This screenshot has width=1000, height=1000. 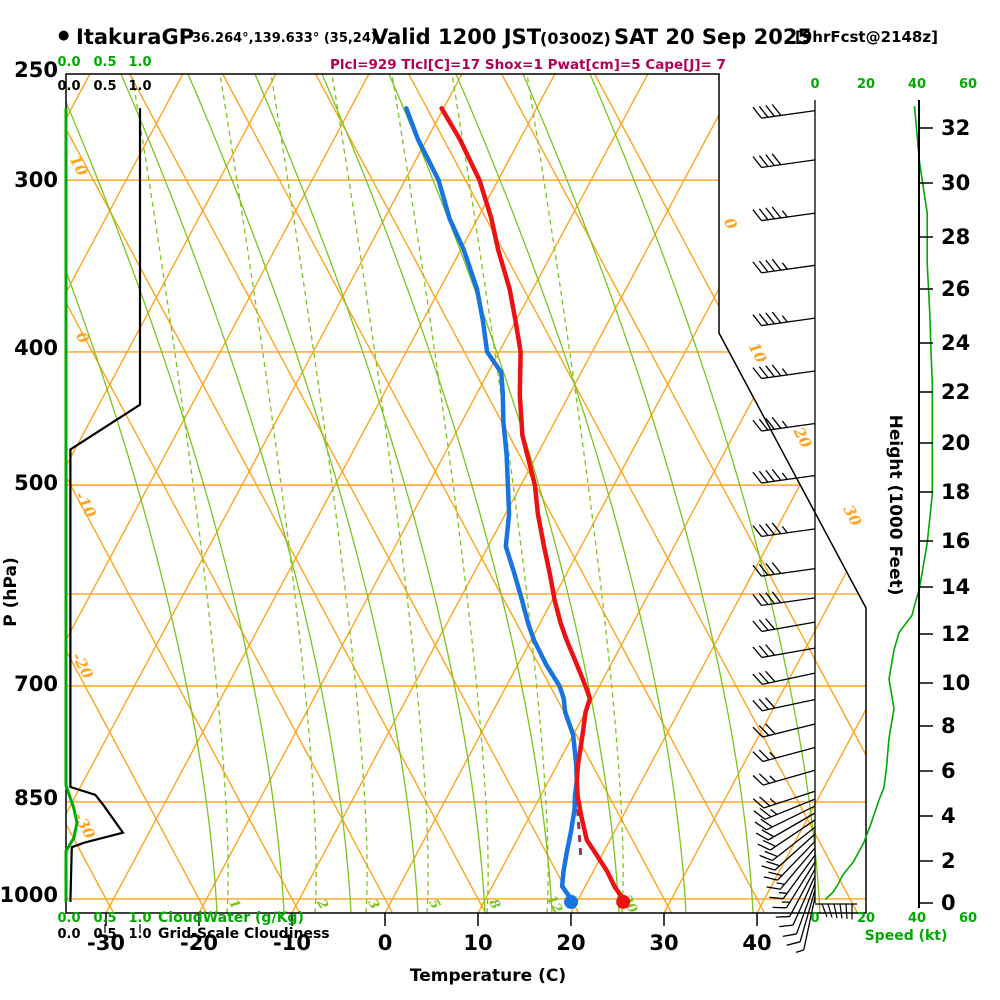 I want to click on height-tick-label: 4, so click(x=948, y=816).